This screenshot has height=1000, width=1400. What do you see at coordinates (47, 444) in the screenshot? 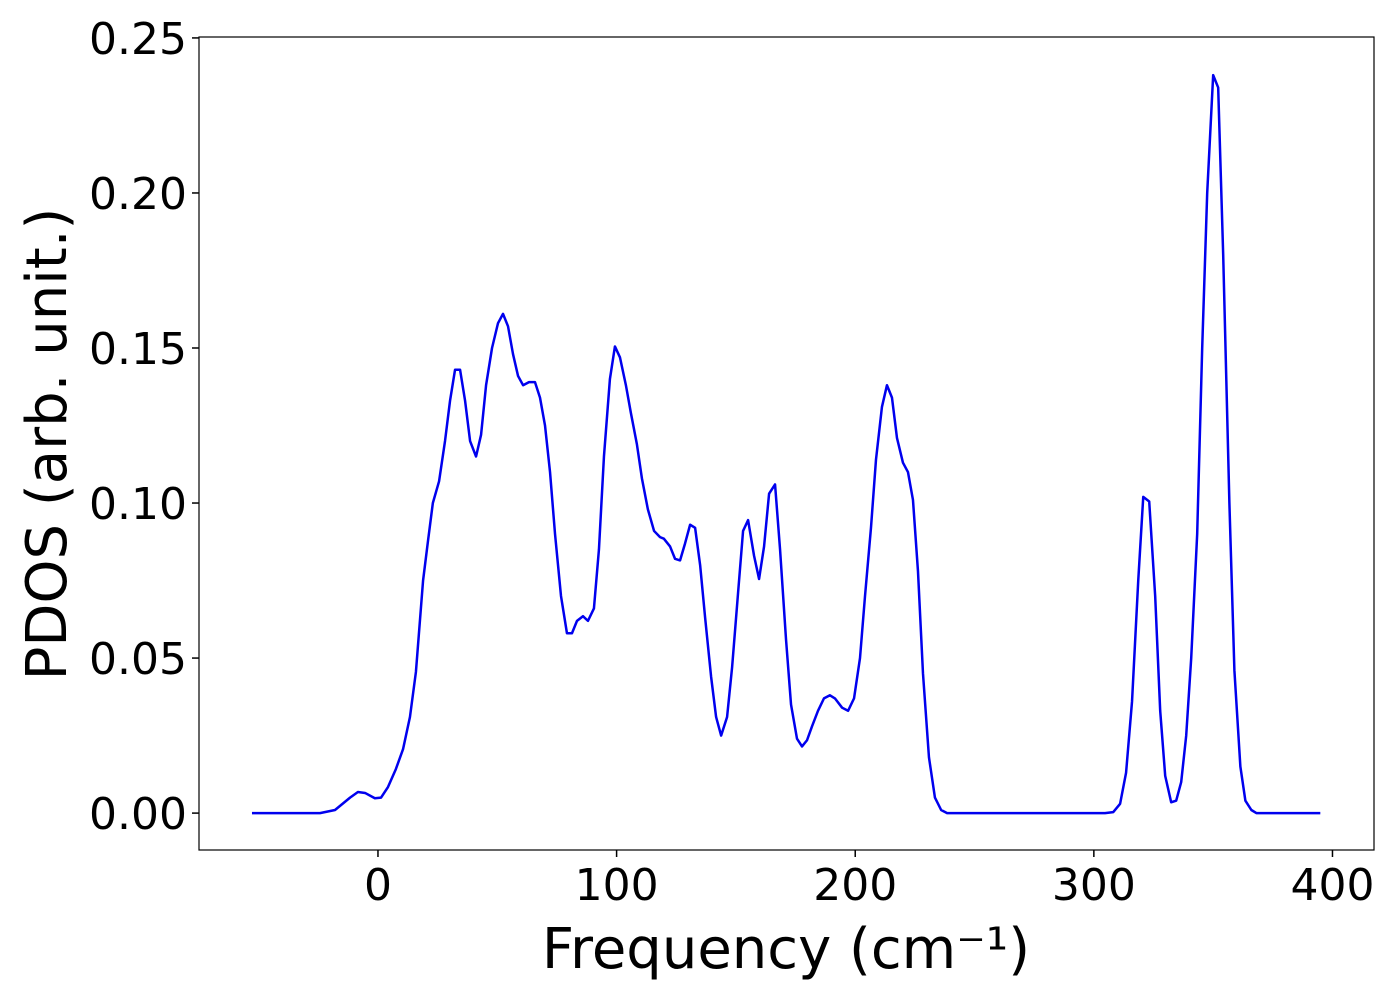
I see `y-axis-label: PDOS (arb. unit.)` at bounding box center [47, 444].